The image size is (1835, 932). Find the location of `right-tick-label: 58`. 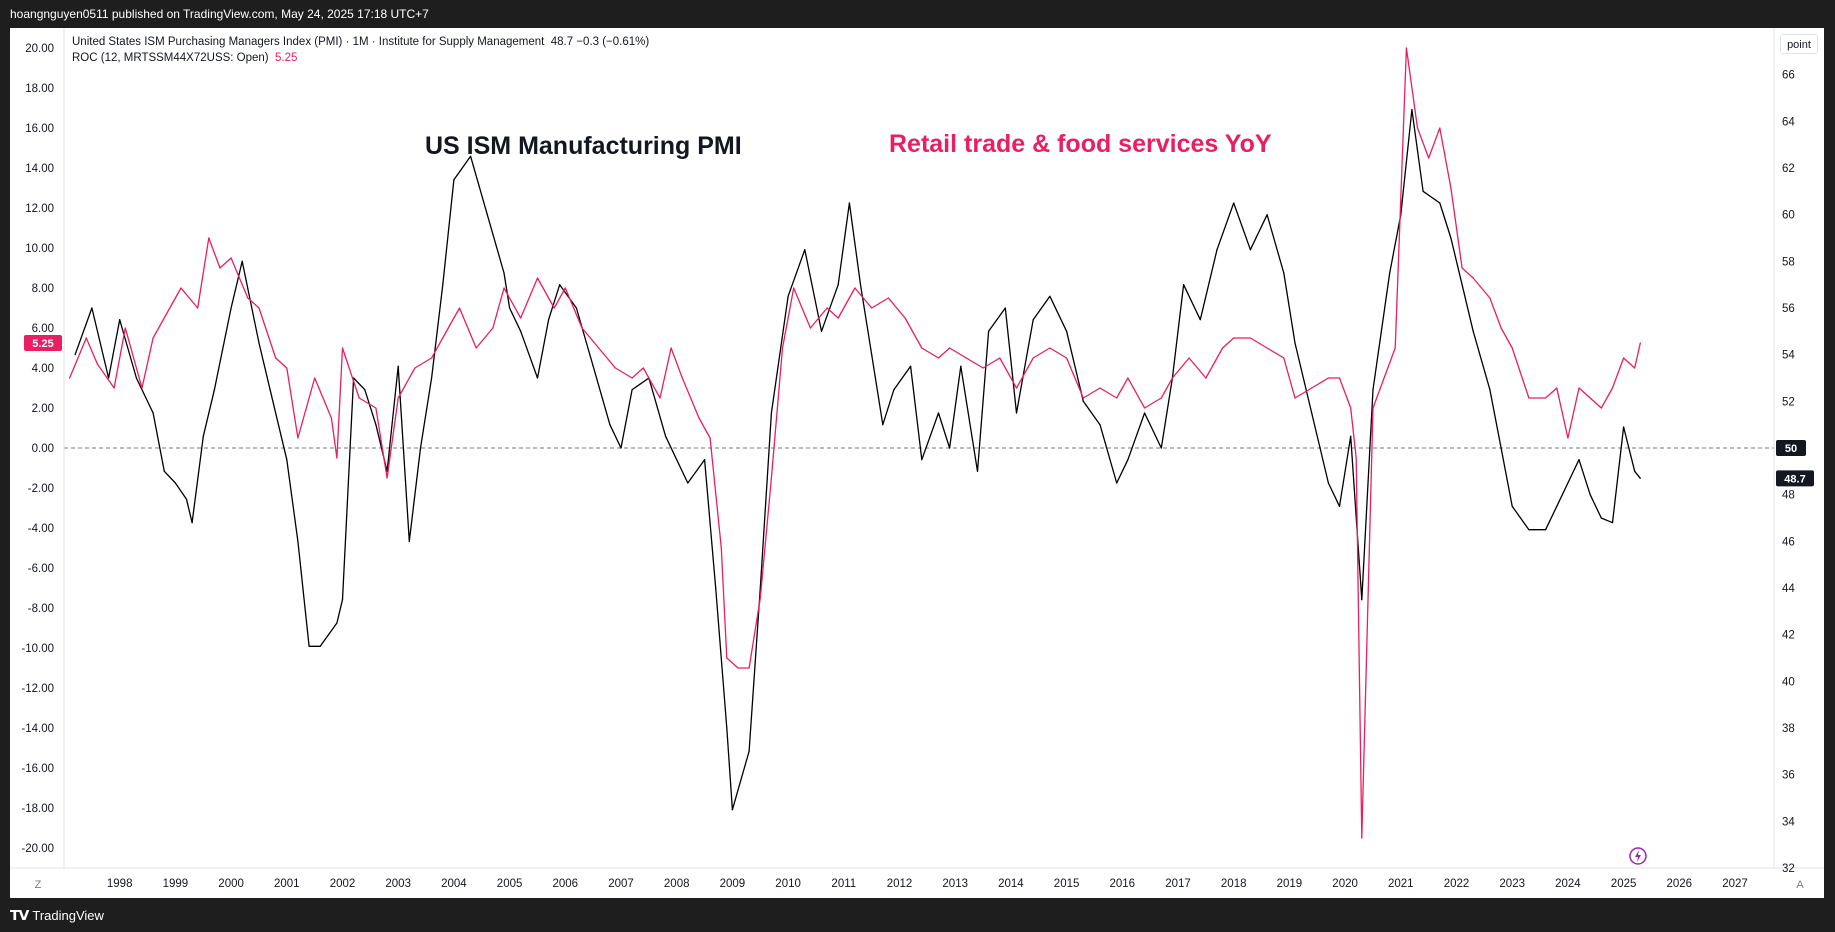

right-tick-label: 58 is located at coordinates (1788, 262).